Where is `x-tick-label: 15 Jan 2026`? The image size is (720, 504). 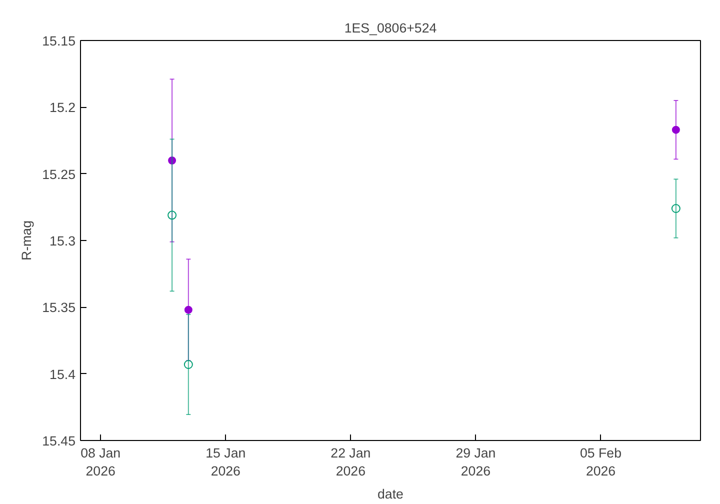
x-tick-label: 15 Jan 2026 is located at coordinates (226, 462).